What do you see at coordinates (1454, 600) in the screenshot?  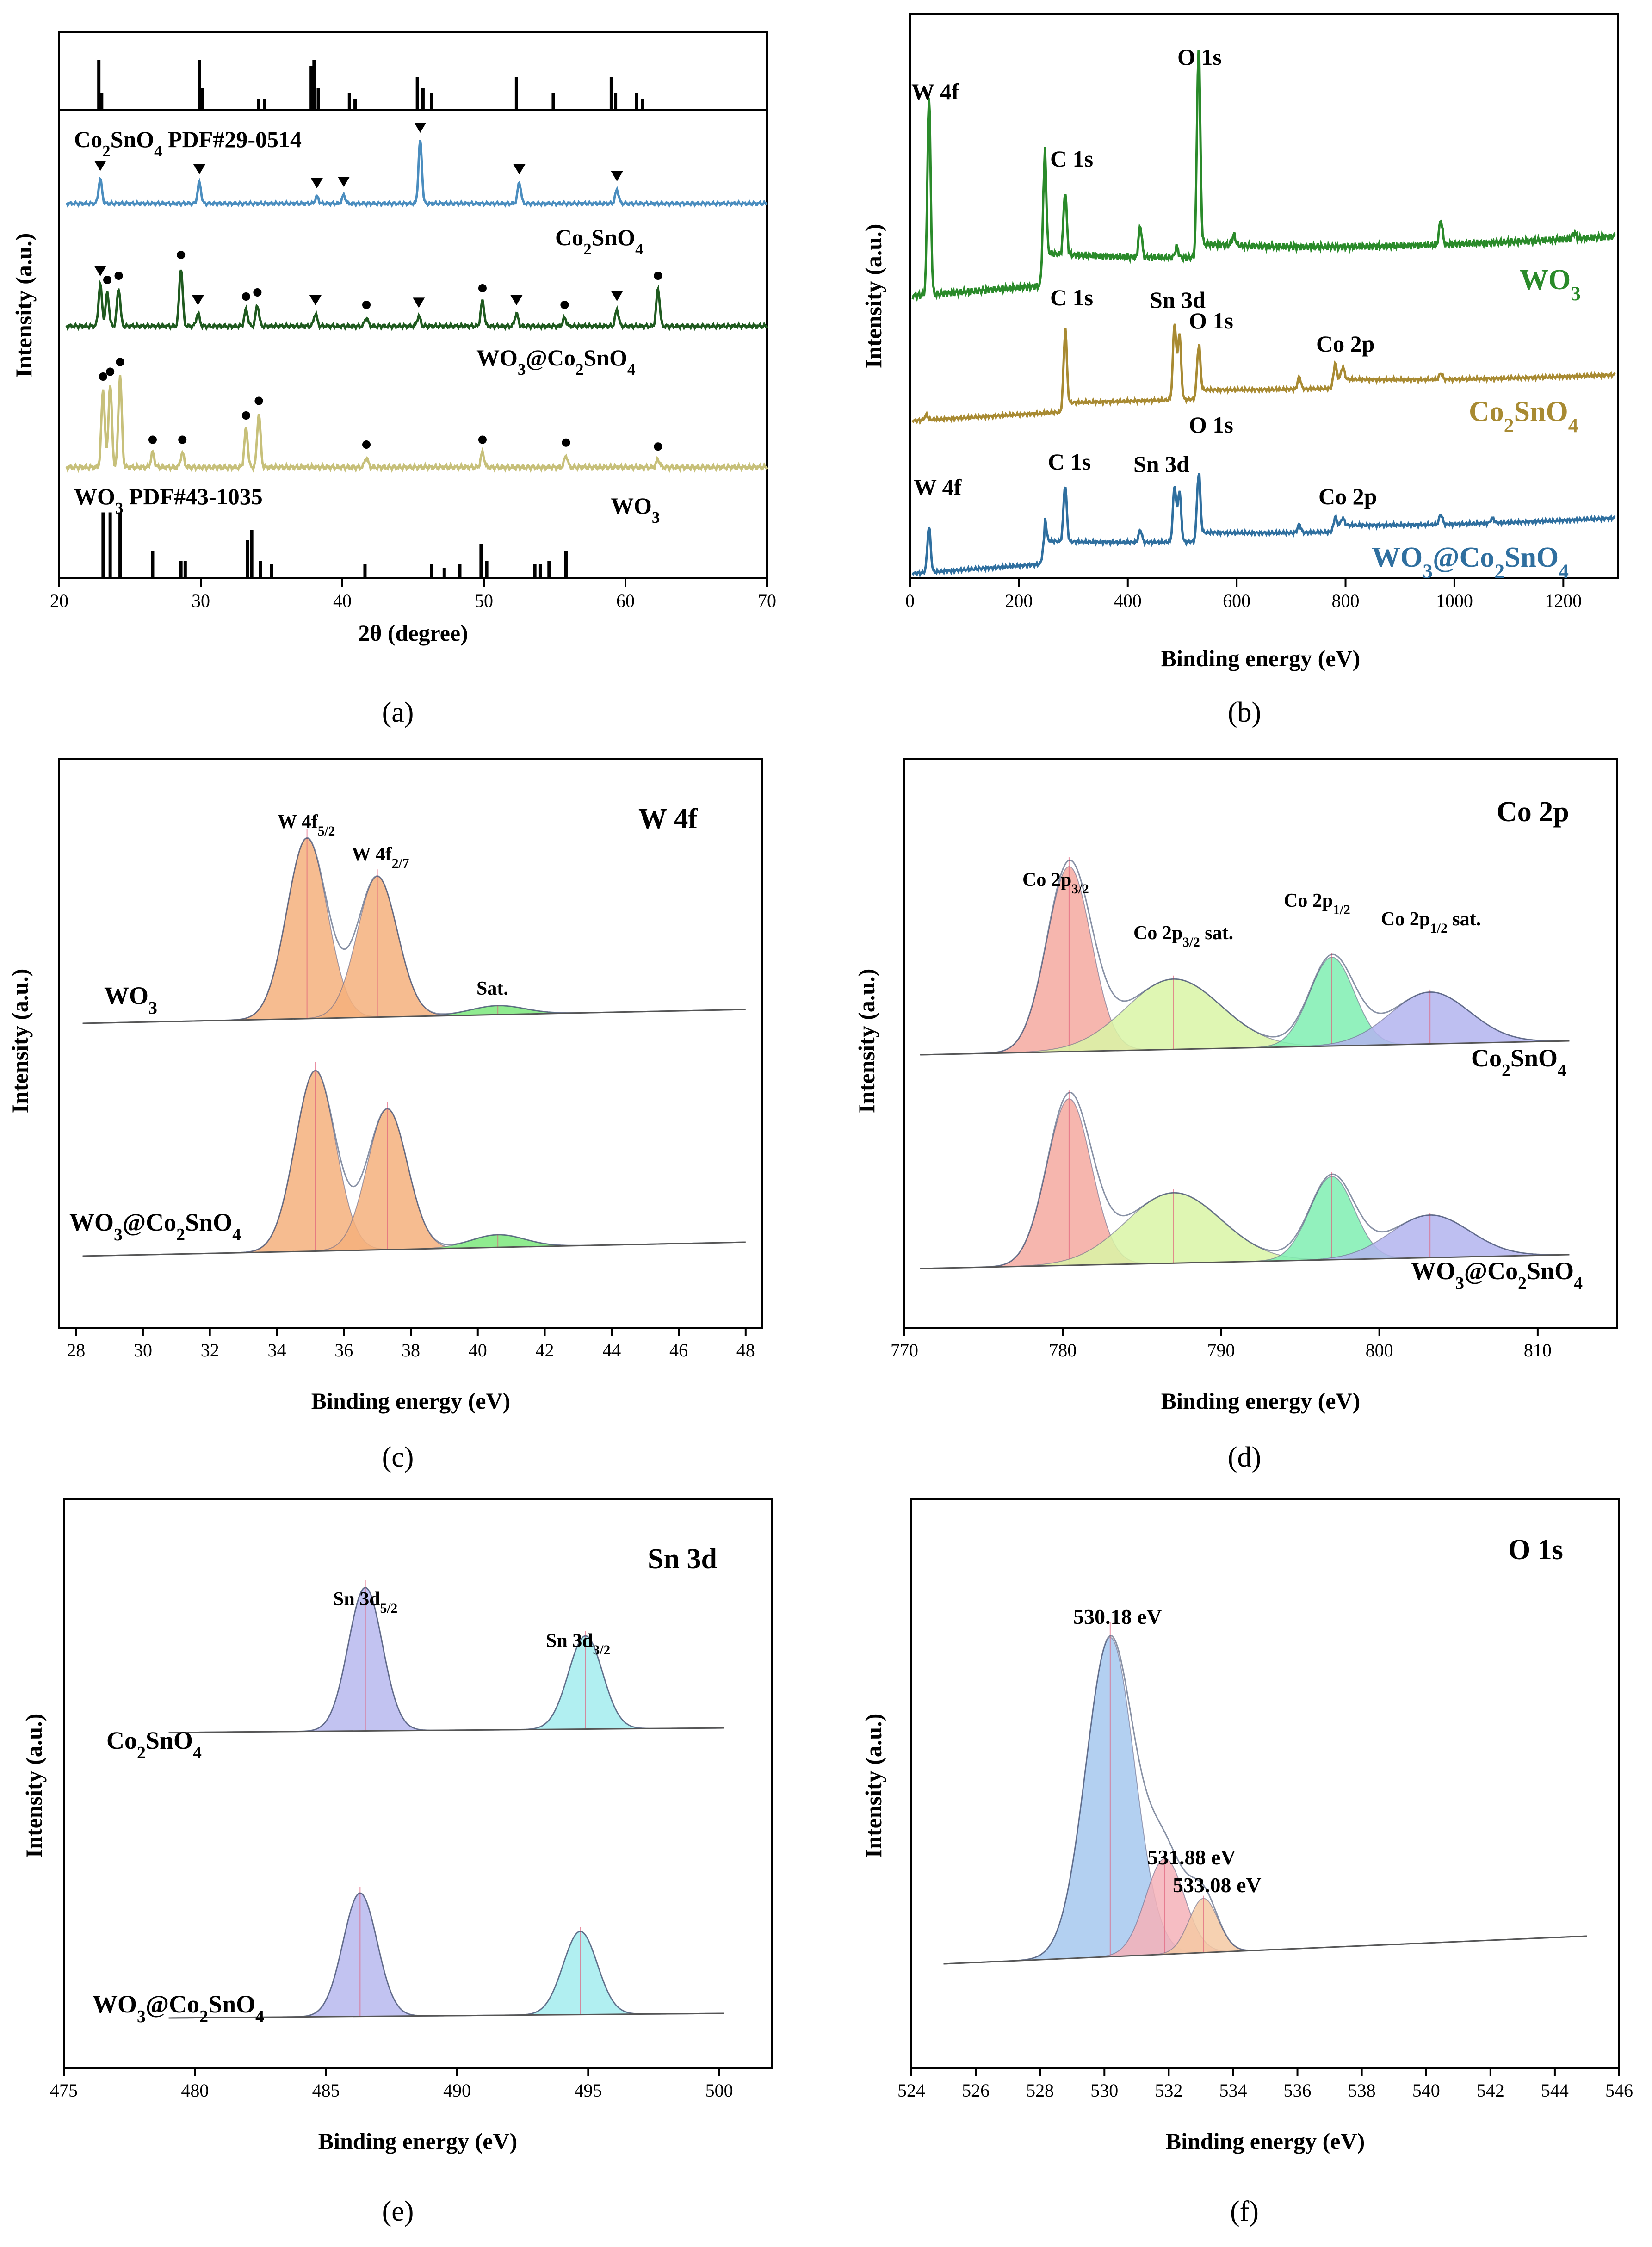 I see `panel-b-tick-label-5: 1000` at bounding box center [1454, 600].